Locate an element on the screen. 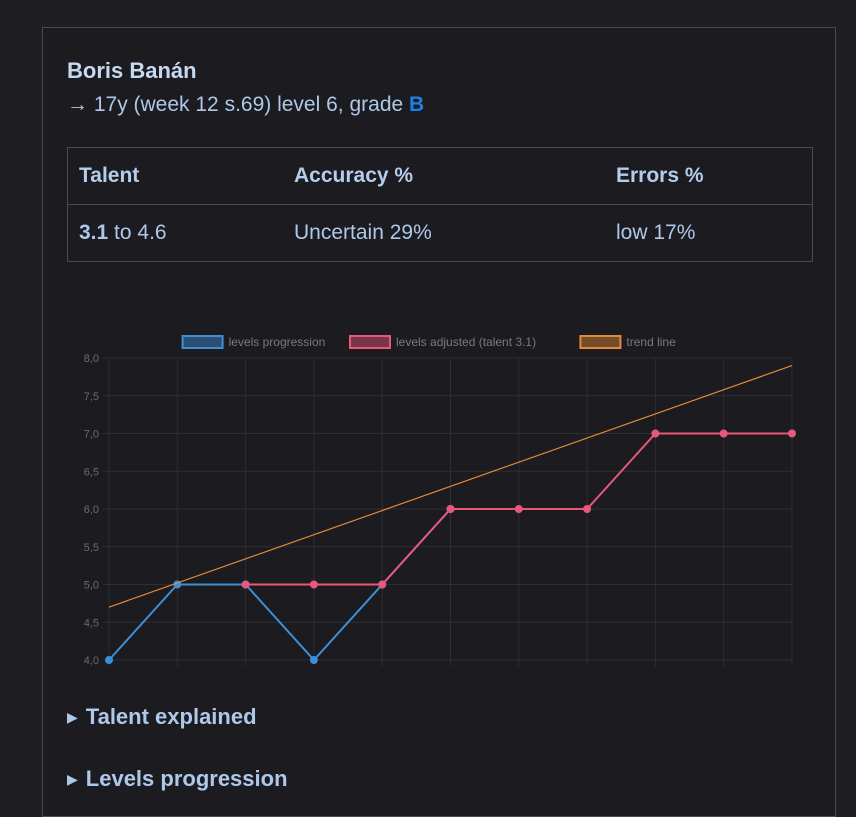 The image size is (856, 817). y-tick-label: 5,5 is located at coordinates (91, 548).